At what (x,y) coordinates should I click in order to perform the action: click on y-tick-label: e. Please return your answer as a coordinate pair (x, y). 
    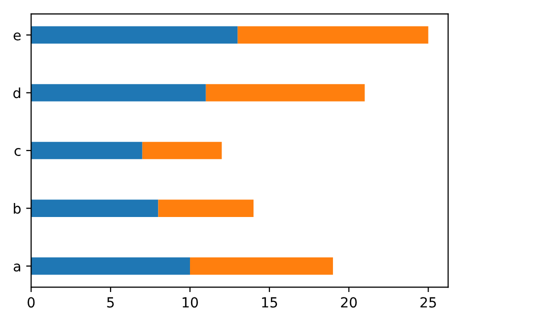
    Looking at the image, I should click on (17, 36).